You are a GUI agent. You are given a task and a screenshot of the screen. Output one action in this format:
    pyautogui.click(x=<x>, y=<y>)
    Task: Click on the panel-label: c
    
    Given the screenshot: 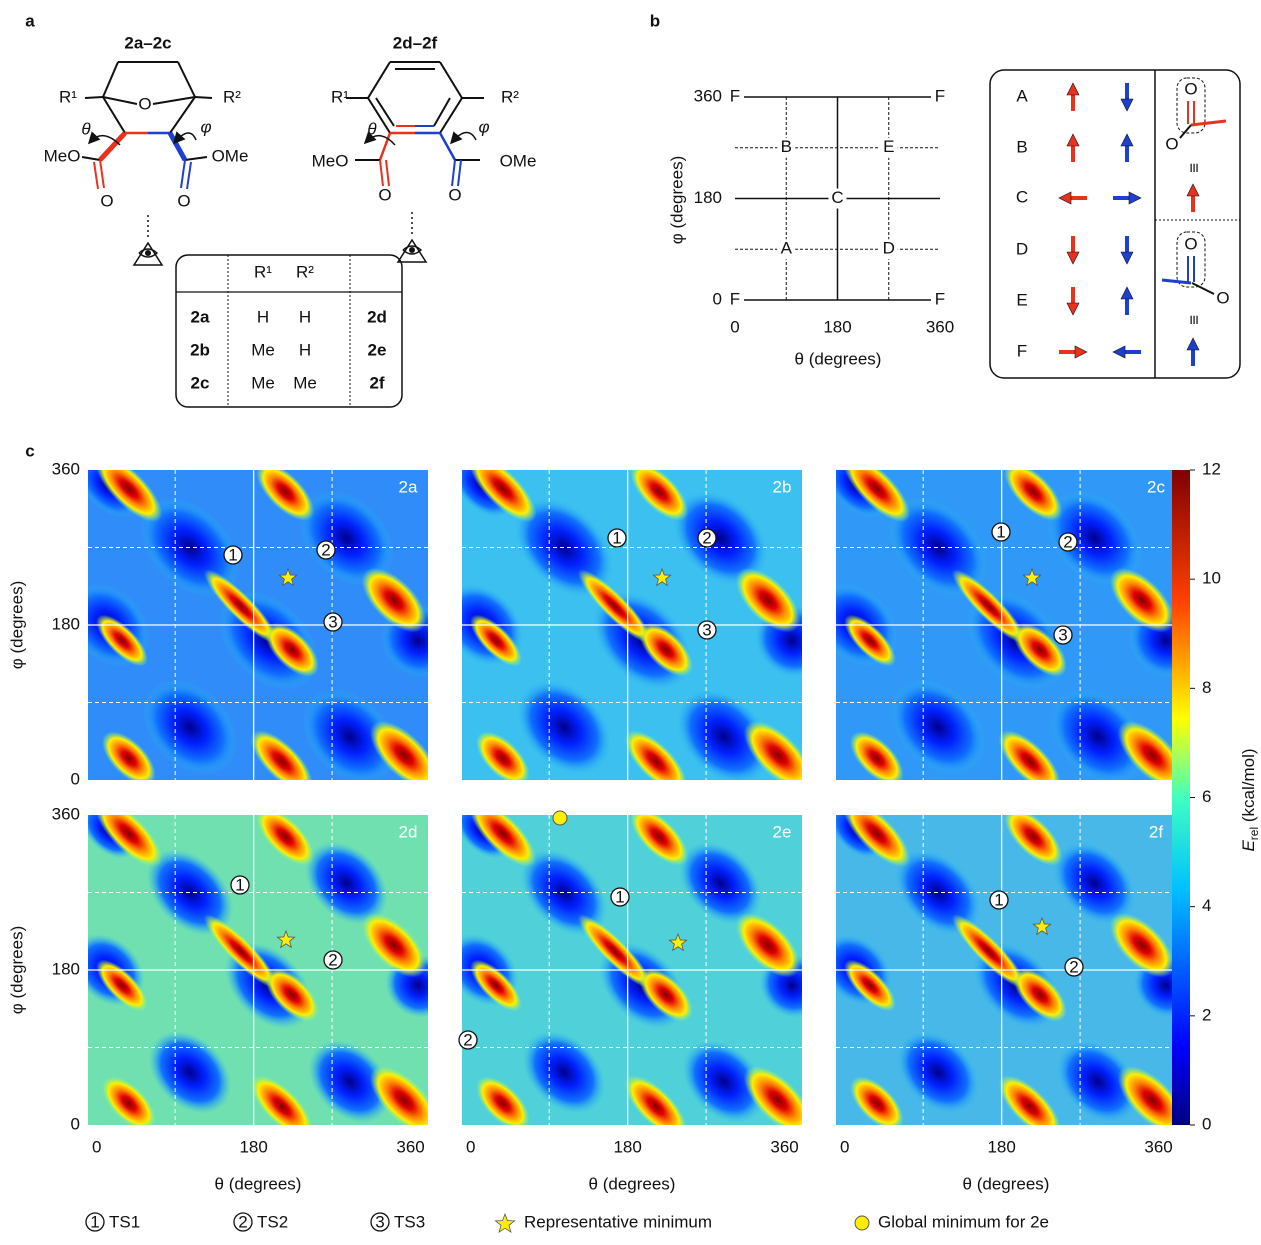 What is the action you would take?
    pyautogui.click(x=29, y=450)
    